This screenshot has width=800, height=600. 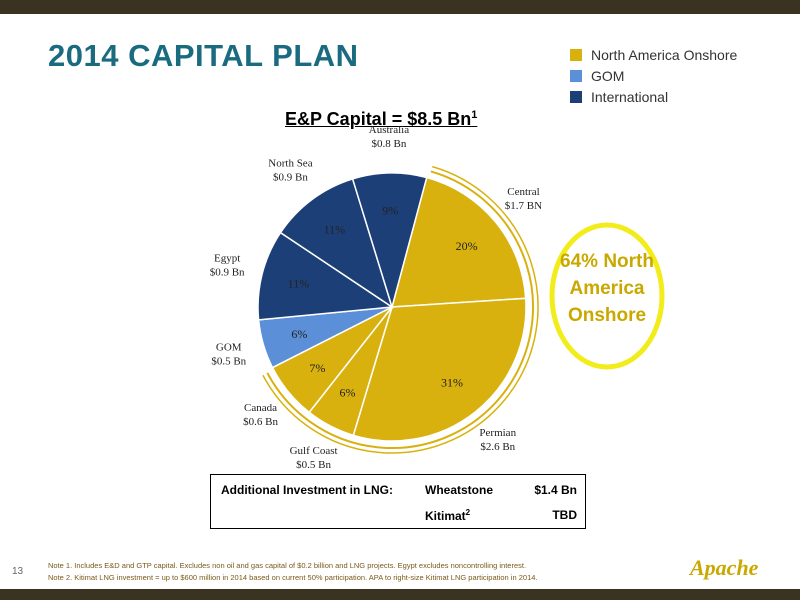 I want to click on callout-ellipse, so click(x=607, y=296).